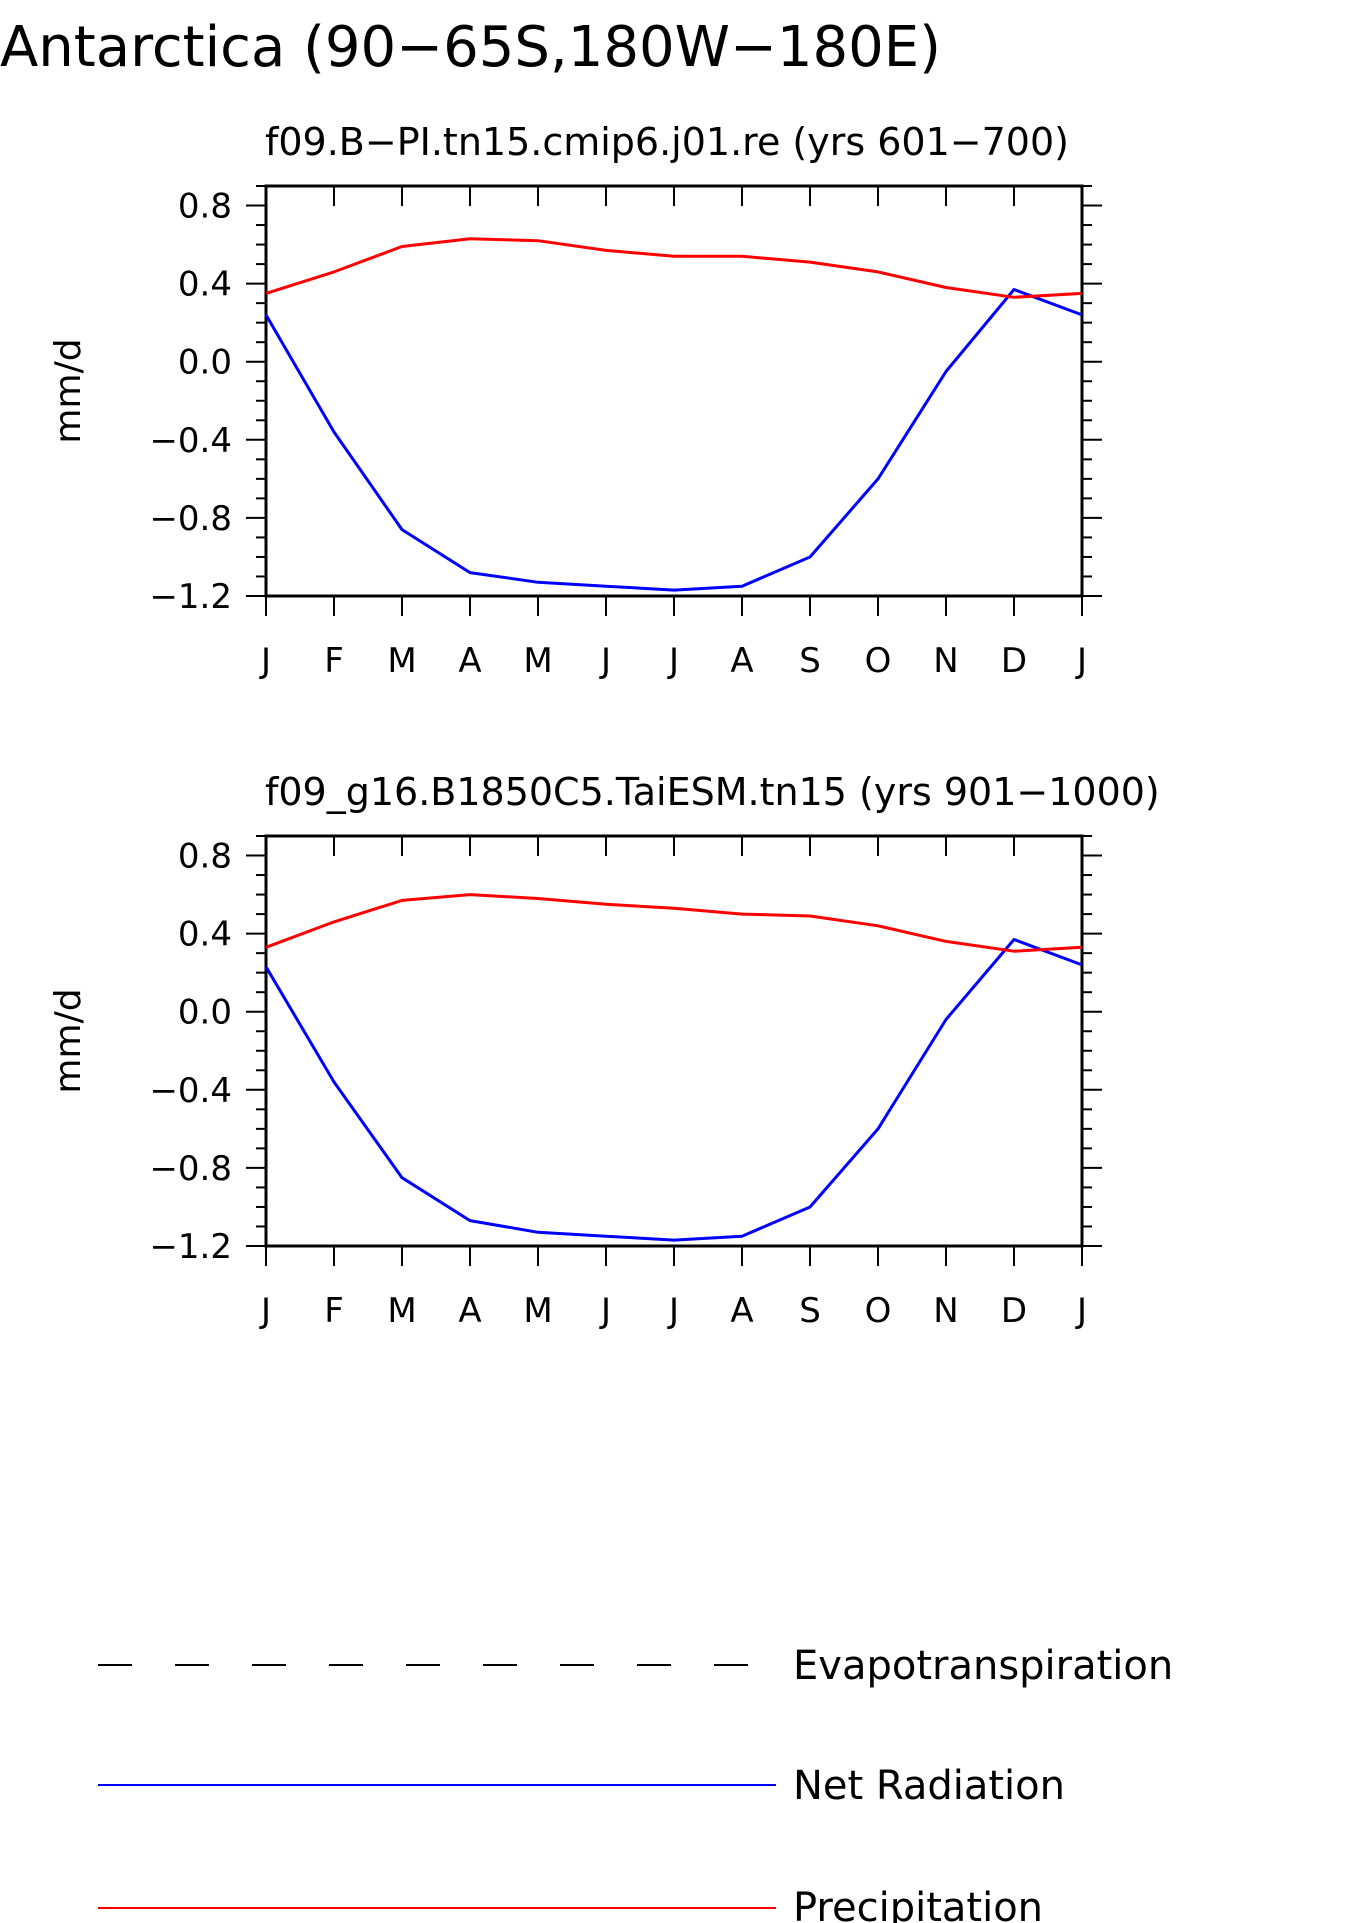  Describe the element at coordinates (983, 1666) in the screenshot. I see `legend-label-evapotranspiration: Evapotranspiration` at that location.